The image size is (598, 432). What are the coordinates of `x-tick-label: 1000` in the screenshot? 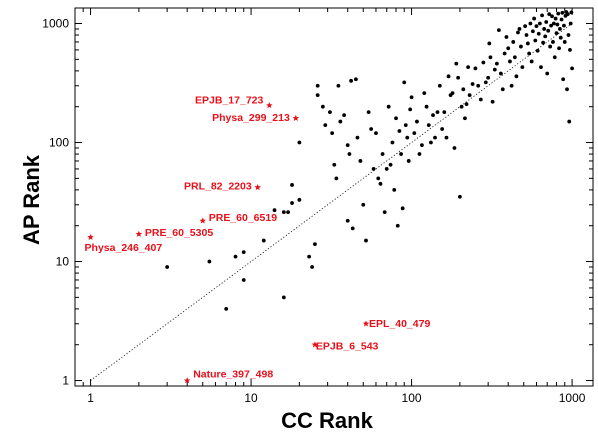 It's located at (572, 398).